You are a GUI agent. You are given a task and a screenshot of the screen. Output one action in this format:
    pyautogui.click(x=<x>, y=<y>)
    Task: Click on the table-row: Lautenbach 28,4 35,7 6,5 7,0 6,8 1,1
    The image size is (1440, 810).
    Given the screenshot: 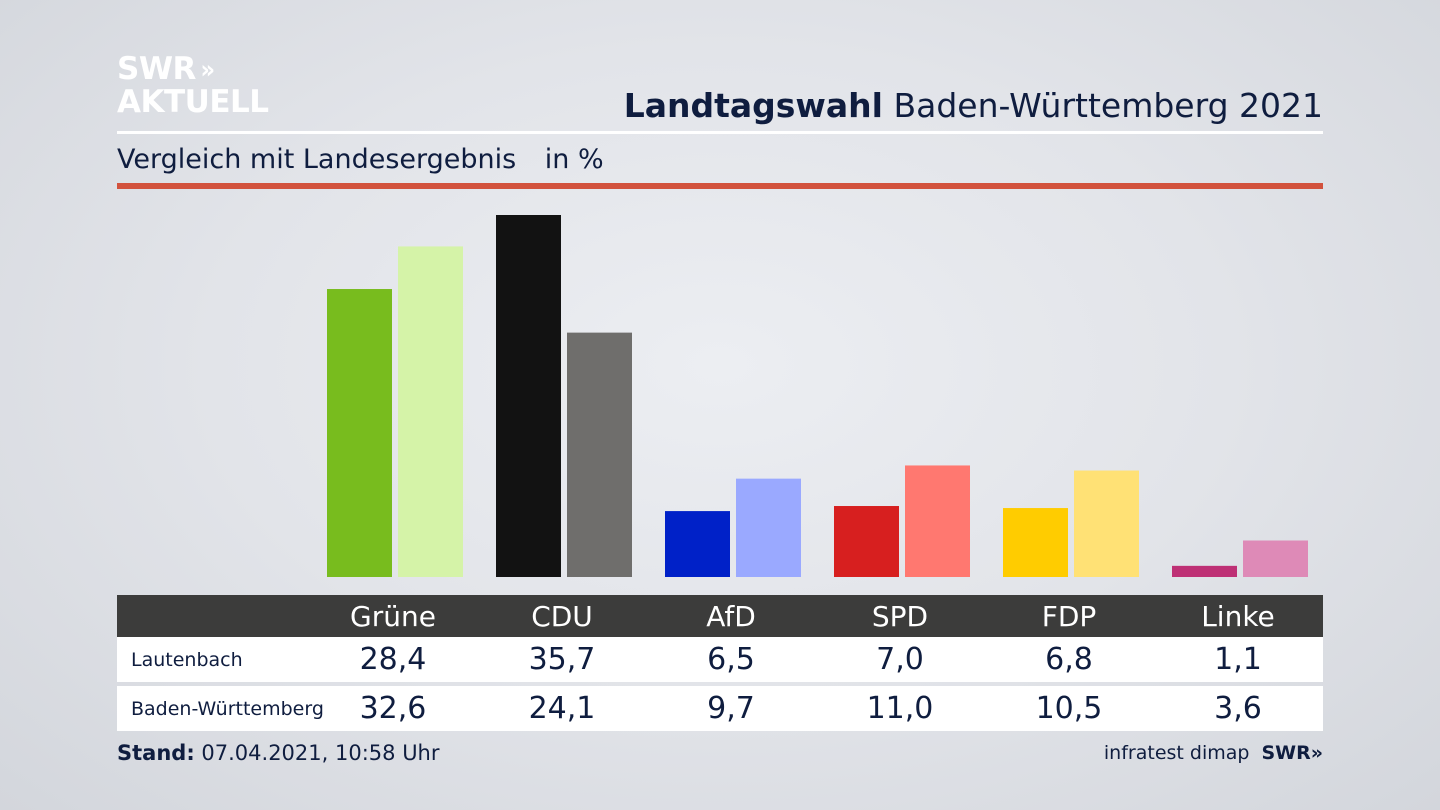 What is the action you would take?
    pyautogui.click(x=720, y=659)
    